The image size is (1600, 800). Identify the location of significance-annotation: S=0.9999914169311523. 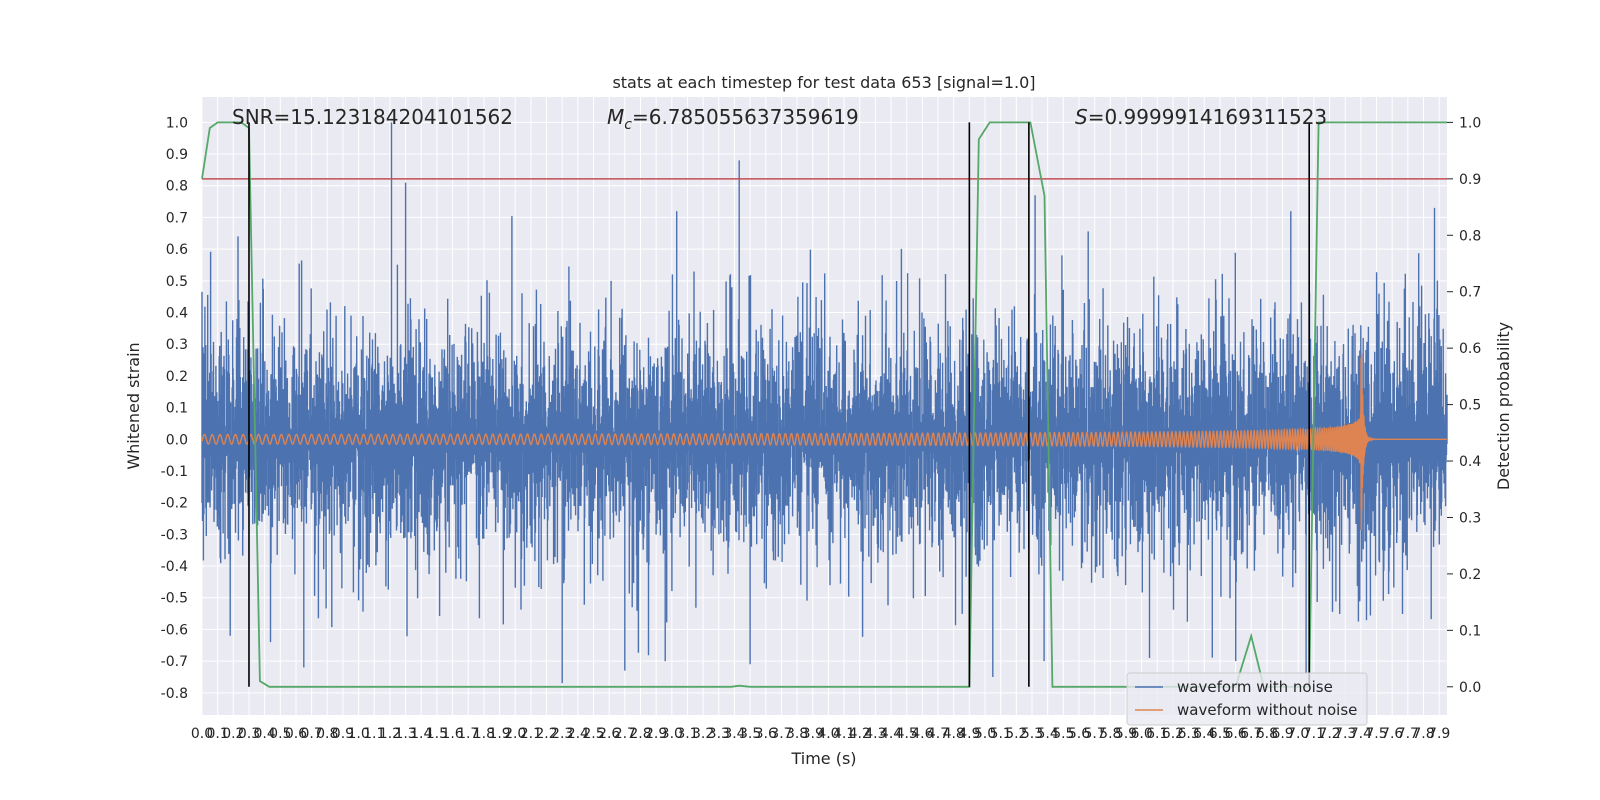
(1201, 117).